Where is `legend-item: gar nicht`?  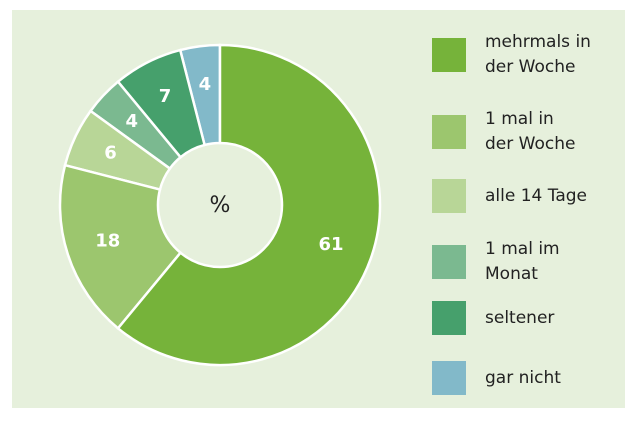
legend-item: gar nicht is located at coordinates (496, 378).